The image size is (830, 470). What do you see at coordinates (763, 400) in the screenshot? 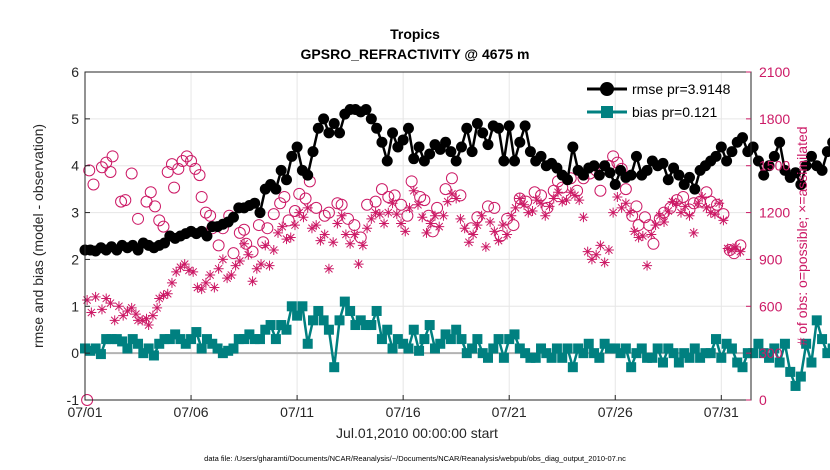
I see `right-y-tick-label: 0` at bounding box center [763, 400].